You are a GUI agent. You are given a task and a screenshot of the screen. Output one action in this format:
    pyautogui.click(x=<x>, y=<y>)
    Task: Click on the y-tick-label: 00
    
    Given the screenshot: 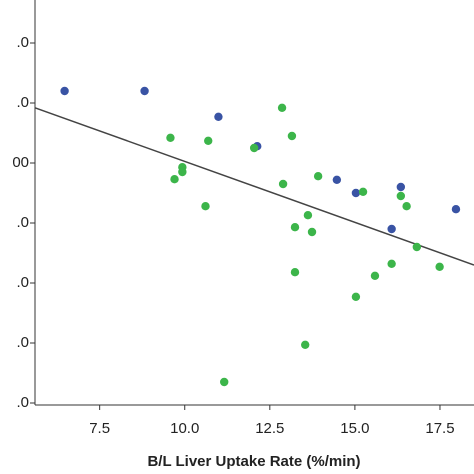 What is the action you would take?
    pyautogui.click(x=20, y=162)
    